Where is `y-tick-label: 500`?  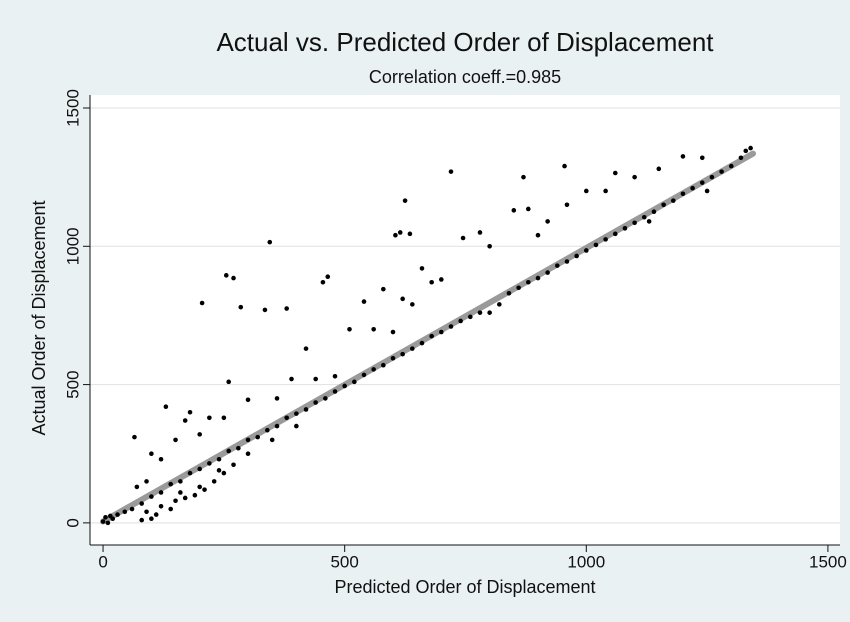
y-tick-label: 500 is located at coordinates (72, 384).